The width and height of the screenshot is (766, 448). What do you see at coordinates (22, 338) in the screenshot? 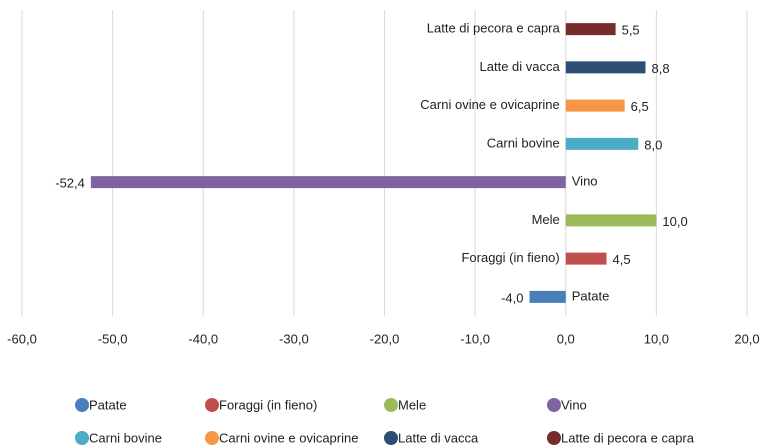
I see `x-tick-label: -60,0` at bounding box center [22, 338].